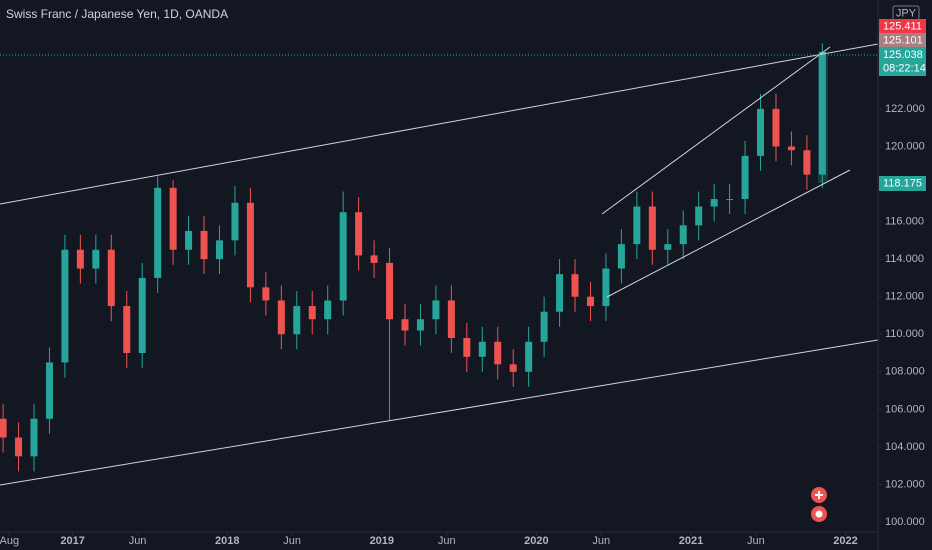 The width and height of the screenshot is (932, 550). Describe the element at coordinates (117, 14) in the screenshot. I see `chart-title: Swiss Franc / Japanese Yen, 1D, OANDA` at that location.